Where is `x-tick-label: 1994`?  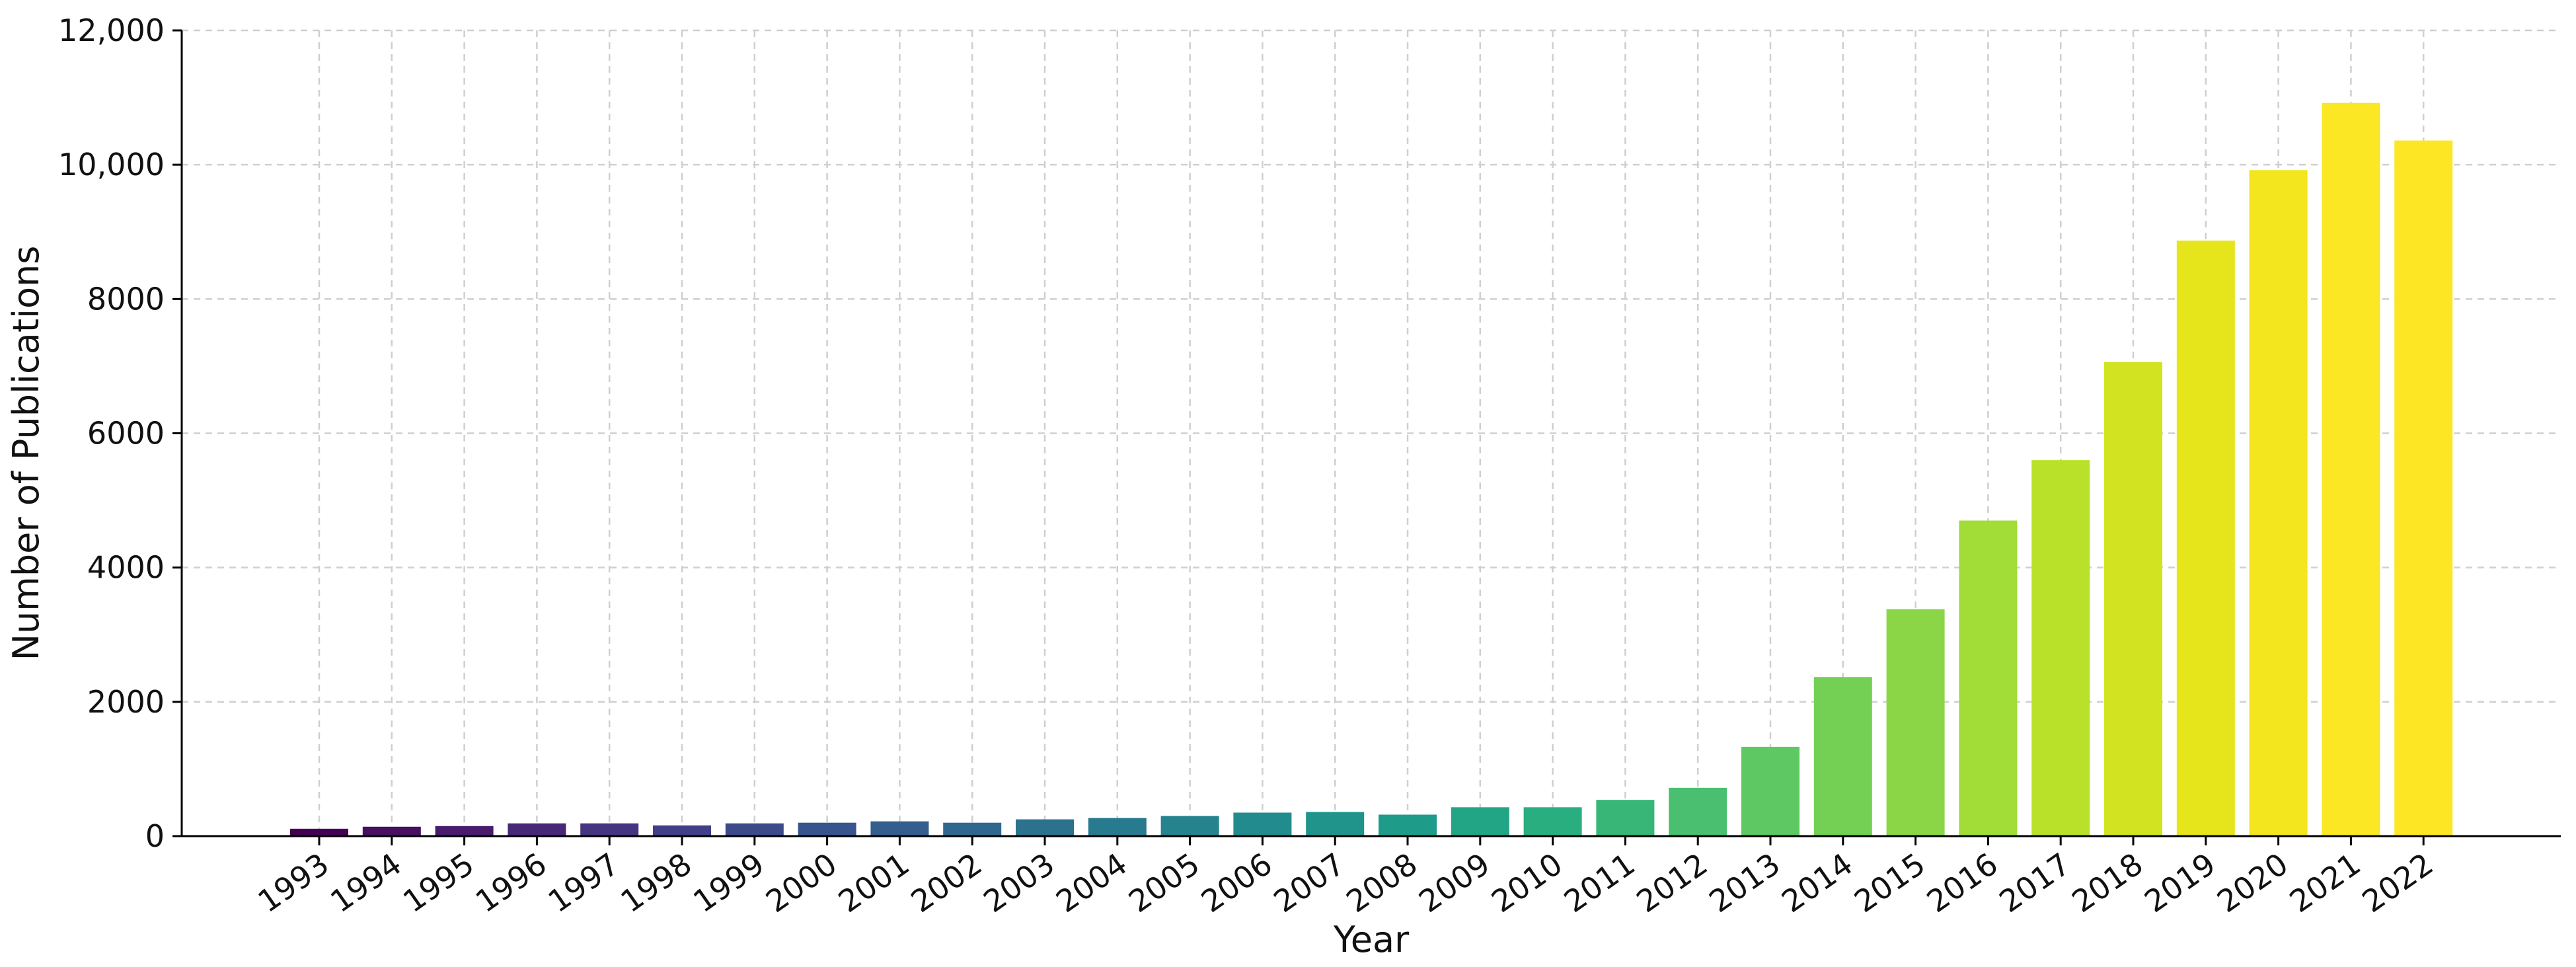
x-tick-label: 1994 is located at coordinates (366, 883).